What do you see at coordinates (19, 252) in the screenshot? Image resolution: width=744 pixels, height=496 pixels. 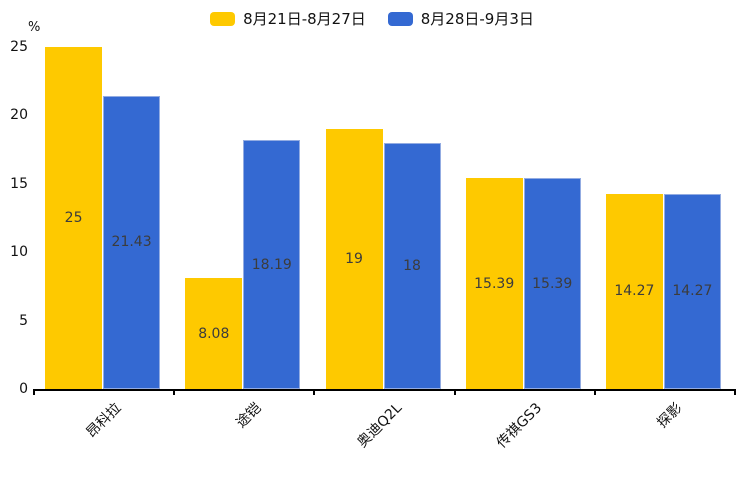 I see `y-axis-tick-label: 10` at bounding box center [19, 252].